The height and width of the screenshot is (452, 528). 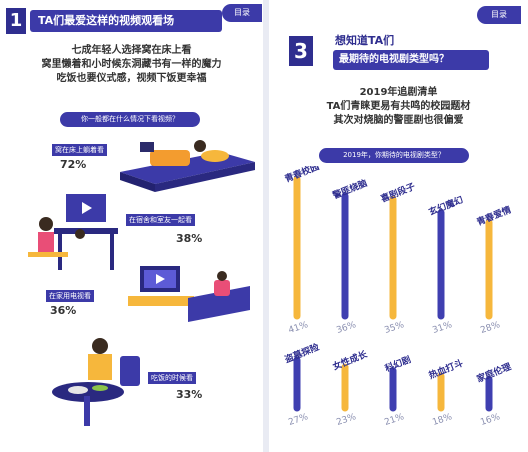 I want to click on category-label: 女性成长, so click(x=350, y=360).